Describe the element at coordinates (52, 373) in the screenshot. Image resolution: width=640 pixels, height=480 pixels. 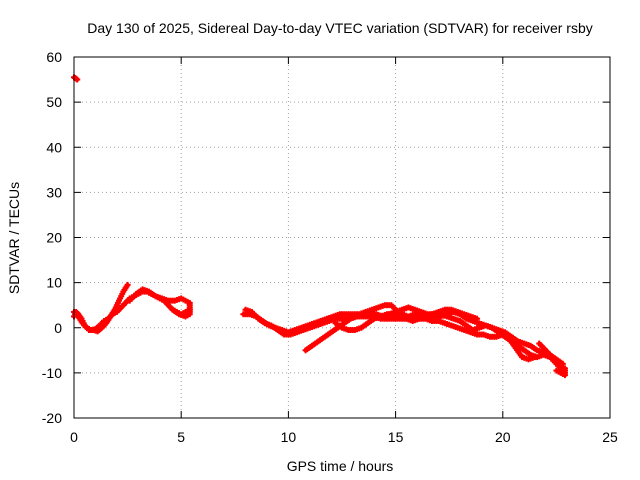
I see `y-tick-label: -10` at that location.